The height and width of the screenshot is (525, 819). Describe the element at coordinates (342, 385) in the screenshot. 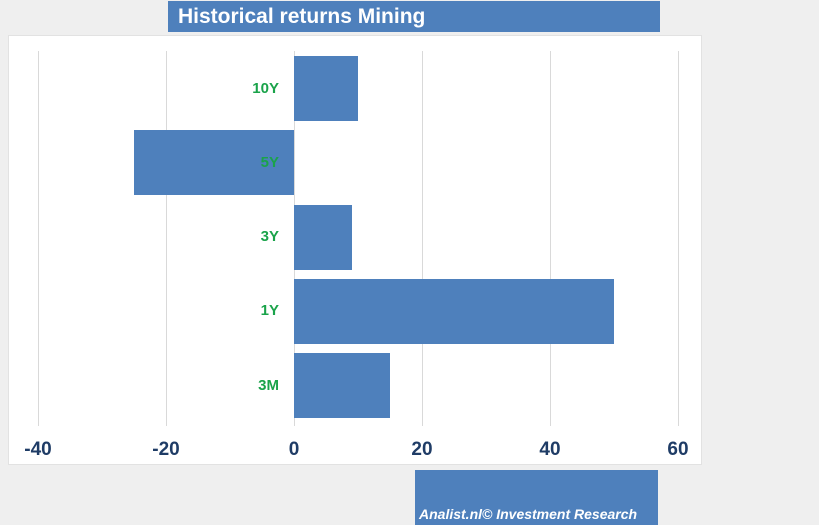

I see `bar-3m` at that location.